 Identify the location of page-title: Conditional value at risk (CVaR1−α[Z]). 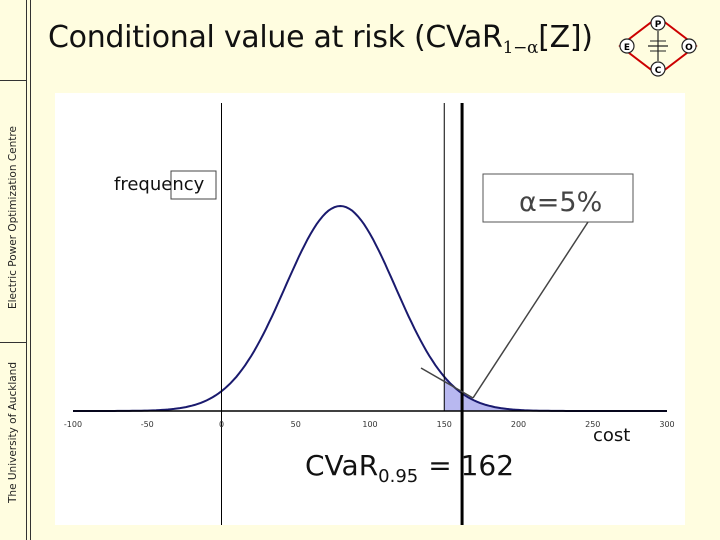
(320, 39).